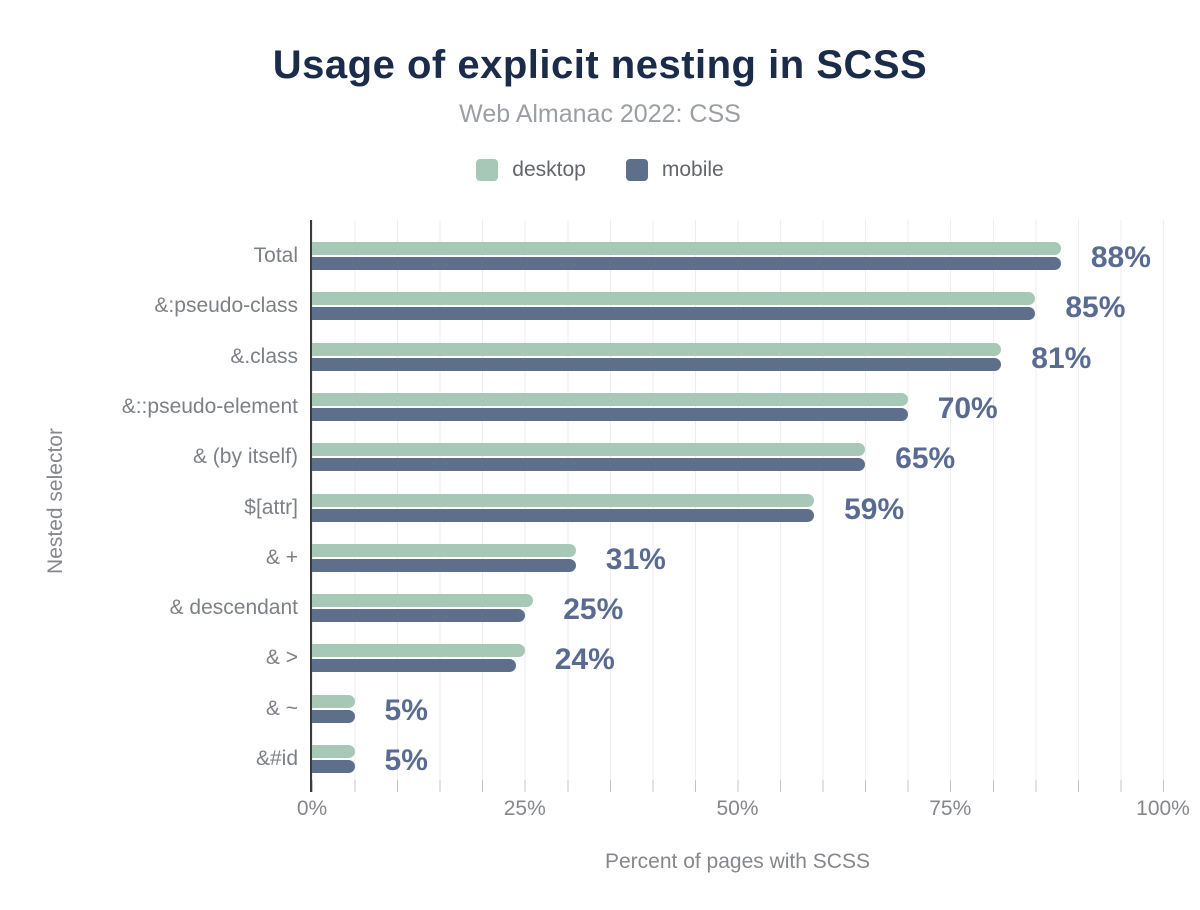 The image size is (1200, 910). I want to click on x-tick-label: 75%, so click(950, 808).